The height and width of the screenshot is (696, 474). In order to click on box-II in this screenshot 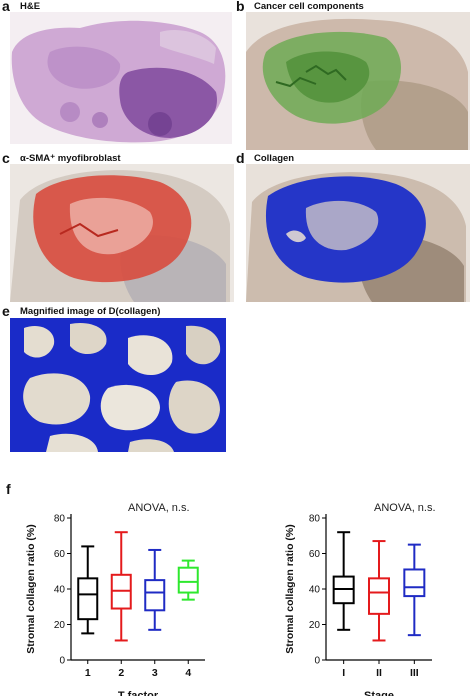, I will do `click(379, 591)`.